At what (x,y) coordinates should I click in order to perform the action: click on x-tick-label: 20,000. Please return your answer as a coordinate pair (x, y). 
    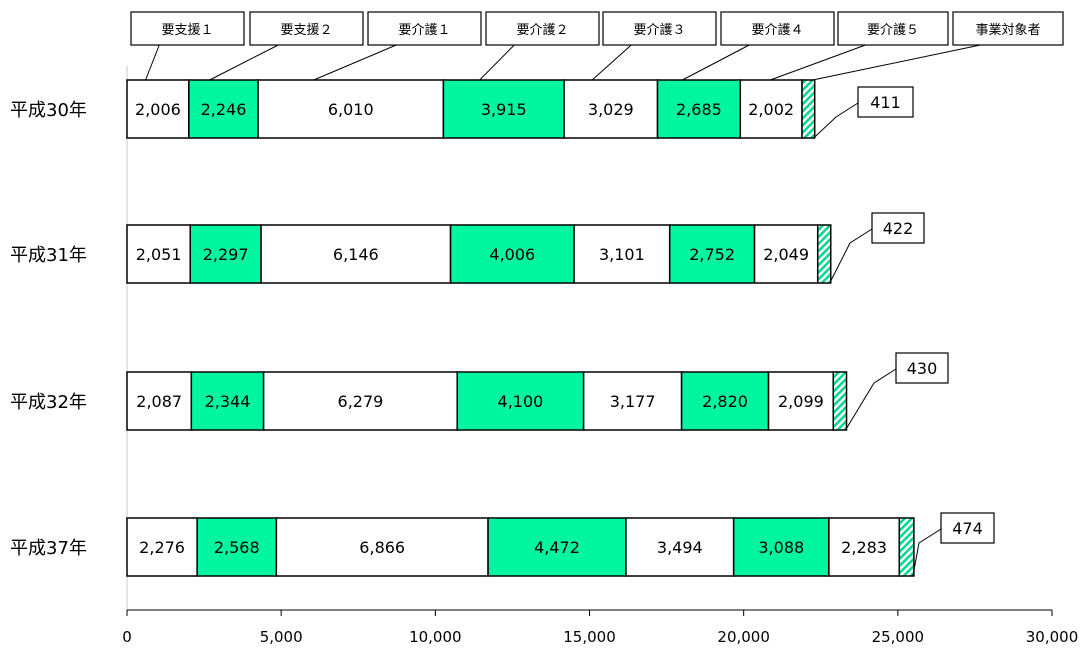
    Looking at the image, I should click on (743, 637).